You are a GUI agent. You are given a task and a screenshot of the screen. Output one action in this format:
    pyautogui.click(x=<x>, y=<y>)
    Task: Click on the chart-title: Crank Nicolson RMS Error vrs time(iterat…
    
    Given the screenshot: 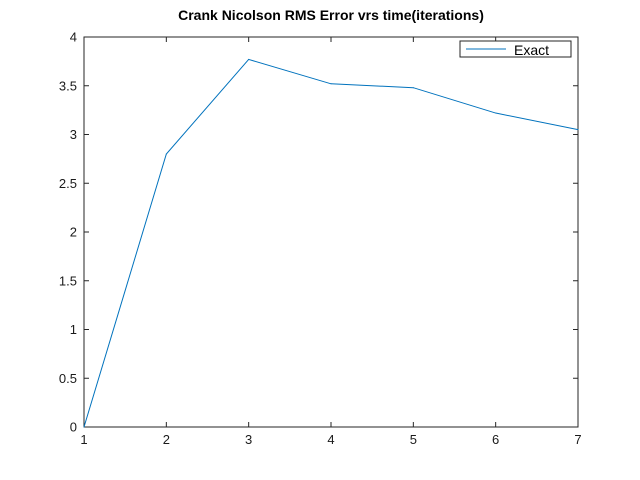 What is the action you would take?
    pyautogui.click(x=331, y=15)
    